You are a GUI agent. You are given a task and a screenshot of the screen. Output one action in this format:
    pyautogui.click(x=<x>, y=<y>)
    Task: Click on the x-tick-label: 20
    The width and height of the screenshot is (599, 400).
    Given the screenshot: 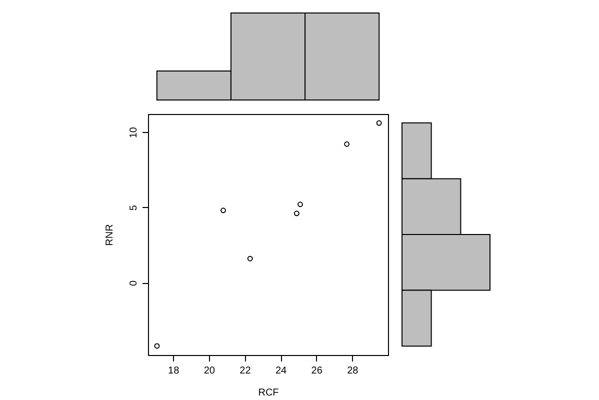 What is the action you would take?
    pyautogui.click(x=210, y=371)
    